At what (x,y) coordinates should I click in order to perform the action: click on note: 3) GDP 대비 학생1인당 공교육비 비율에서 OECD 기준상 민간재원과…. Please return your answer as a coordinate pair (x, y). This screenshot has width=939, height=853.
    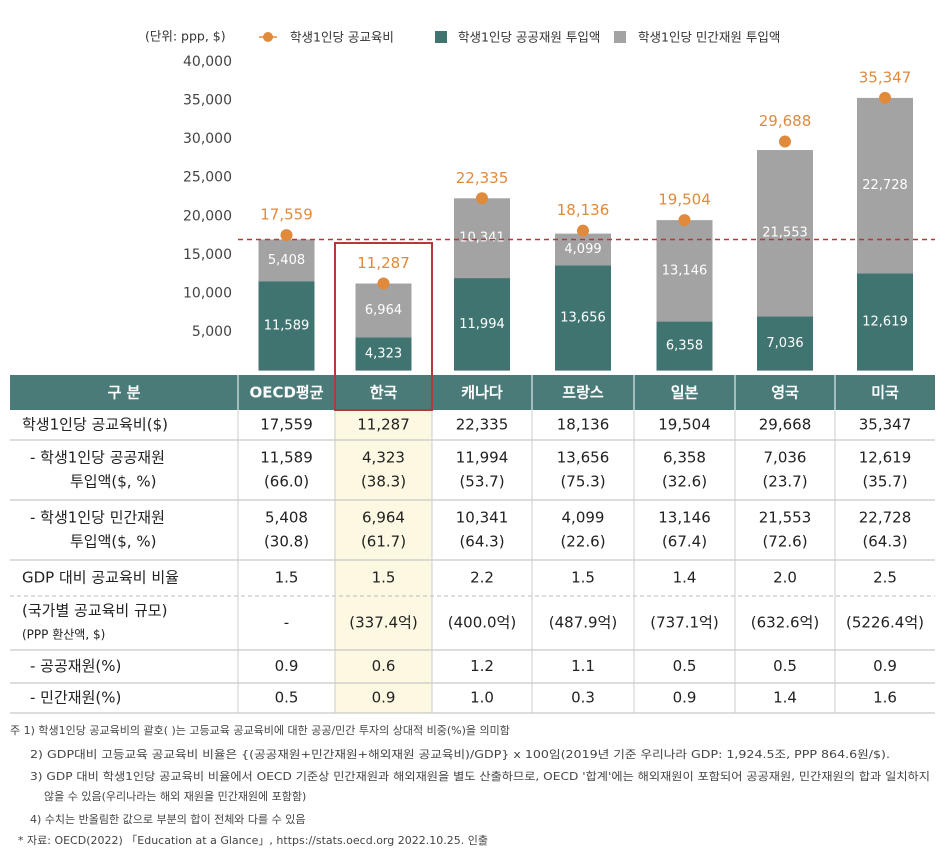
    Looking at the image, I should click on (480, 776).